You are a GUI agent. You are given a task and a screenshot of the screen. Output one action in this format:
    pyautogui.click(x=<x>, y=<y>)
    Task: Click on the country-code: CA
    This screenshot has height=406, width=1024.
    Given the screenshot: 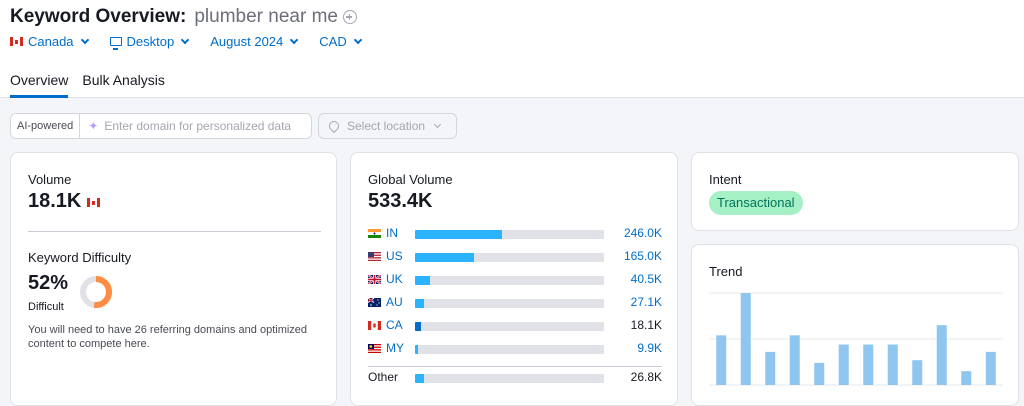 What is the action you would take?
    pyautogui.click(x=394, y=325)
    